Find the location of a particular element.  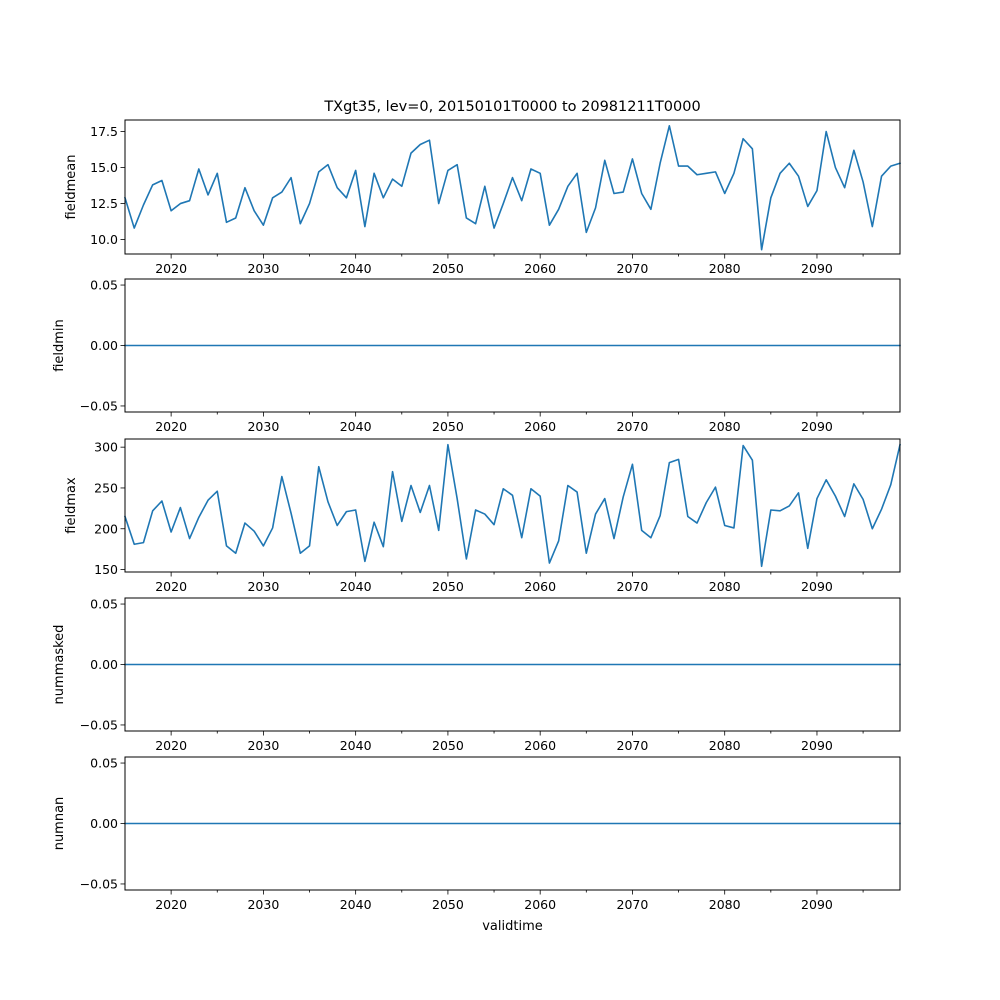

y-tick-label-fieldmin: 0.05 is located at coordinates (104, 285).